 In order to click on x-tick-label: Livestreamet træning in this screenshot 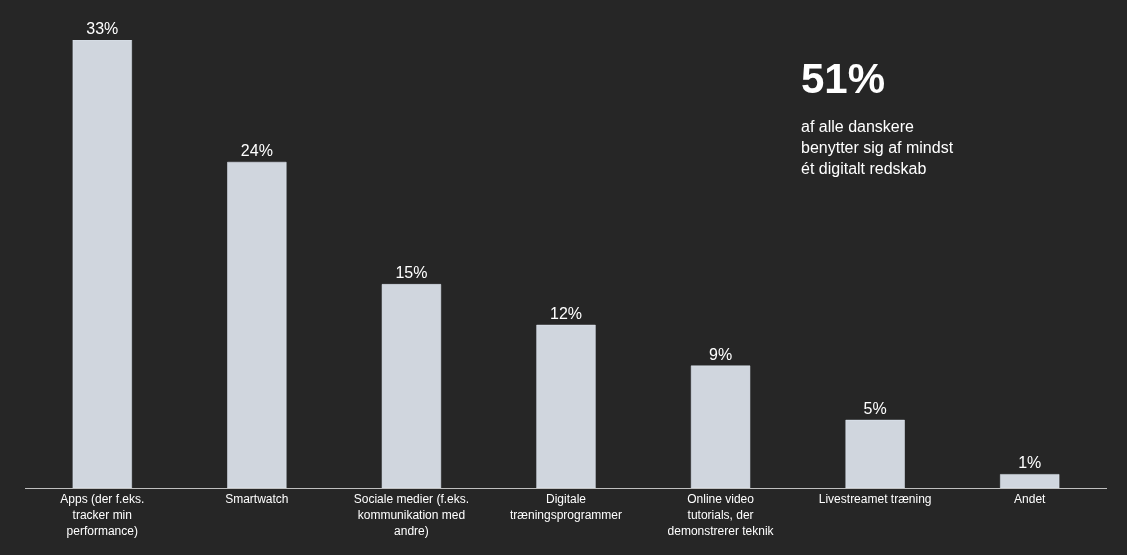, I will do `click(875, 499)`.